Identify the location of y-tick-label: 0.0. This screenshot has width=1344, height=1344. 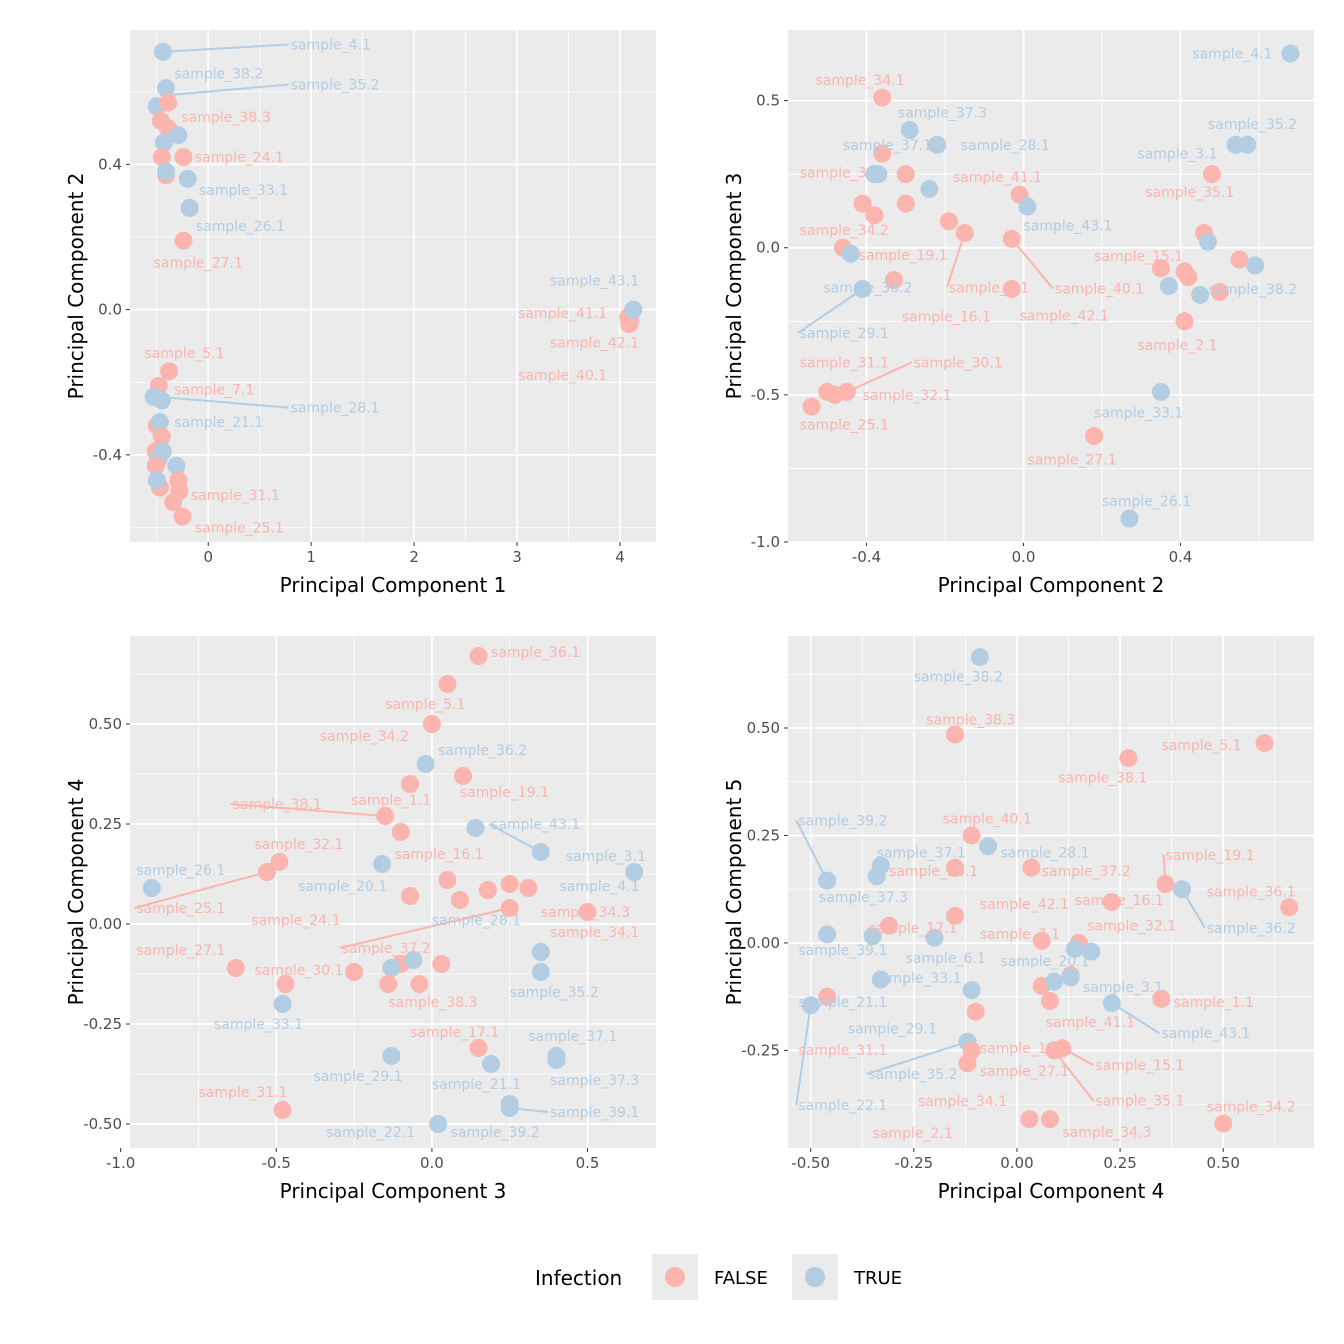
(768, 248).